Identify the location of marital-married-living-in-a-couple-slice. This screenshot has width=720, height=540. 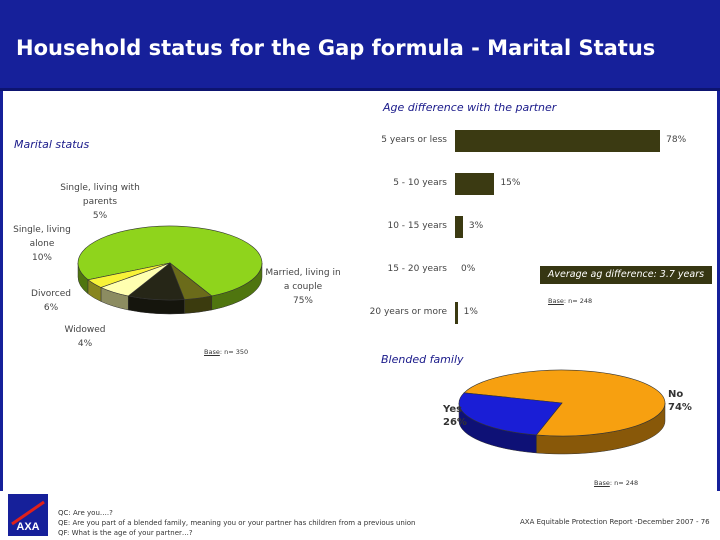
(170, 261).